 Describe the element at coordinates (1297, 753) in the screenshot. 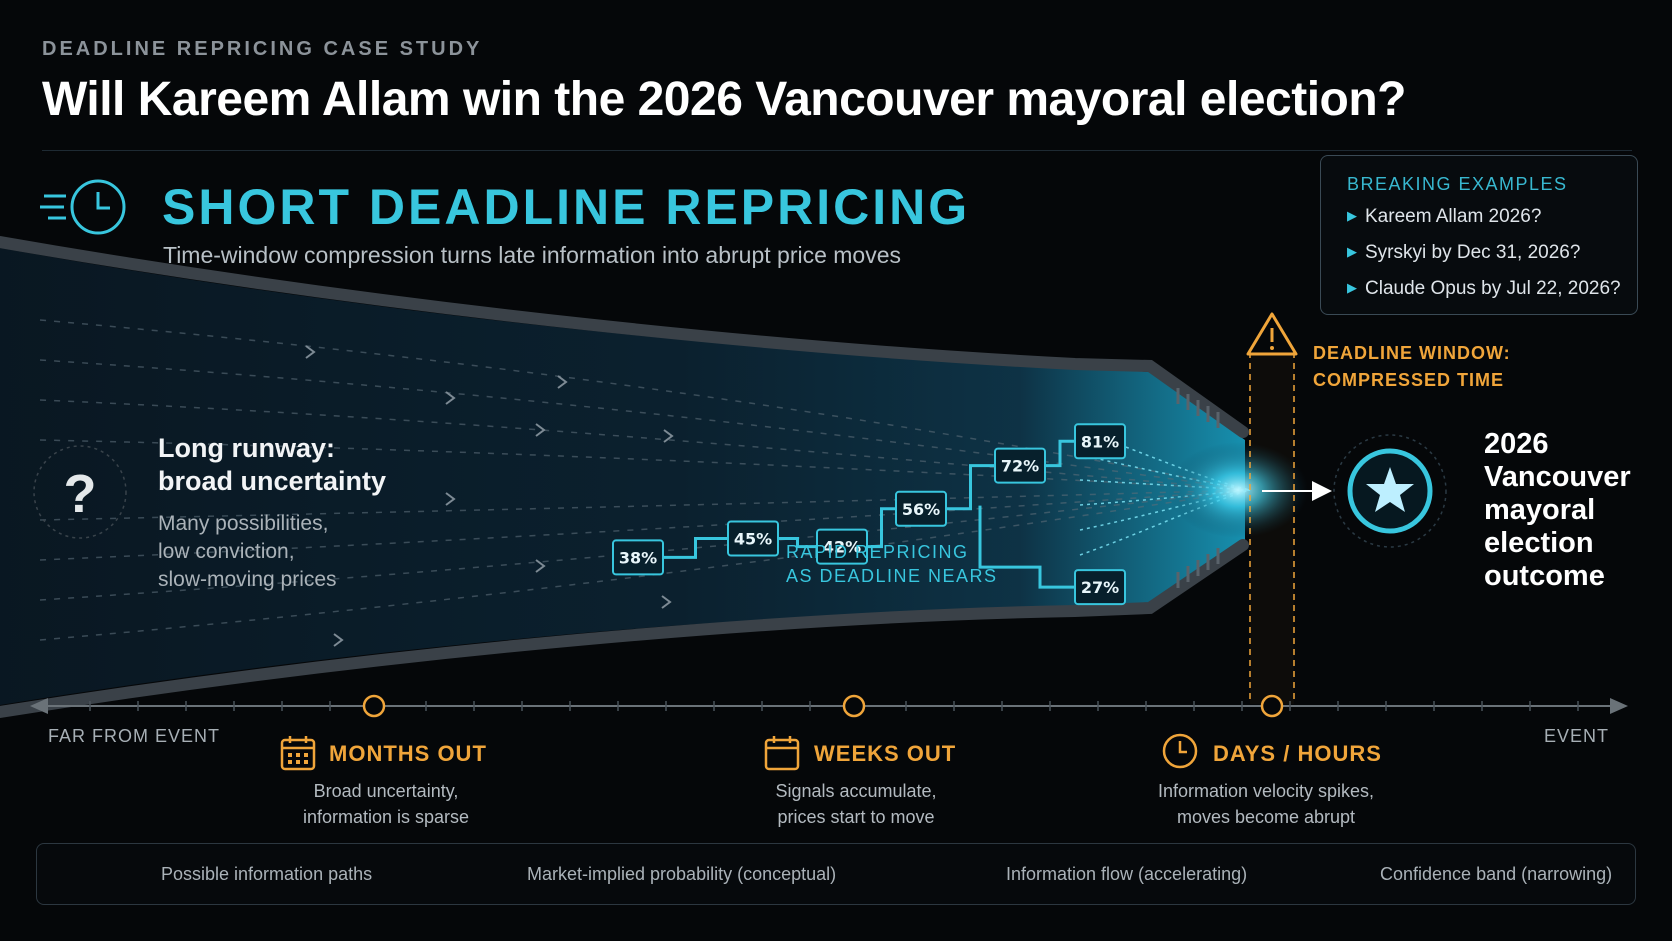

I see `phase-title-days: DAYS / HOURS` at that location.